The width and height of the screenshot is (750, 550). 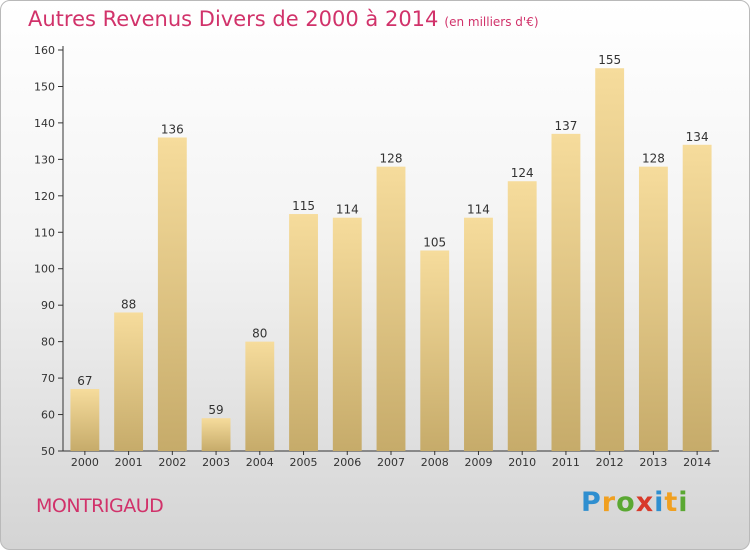 What do you see at coordinates (216, 462) in the screenshot?
I see `x-tick-label-2003: 2003` at bounding box center [216, 462].